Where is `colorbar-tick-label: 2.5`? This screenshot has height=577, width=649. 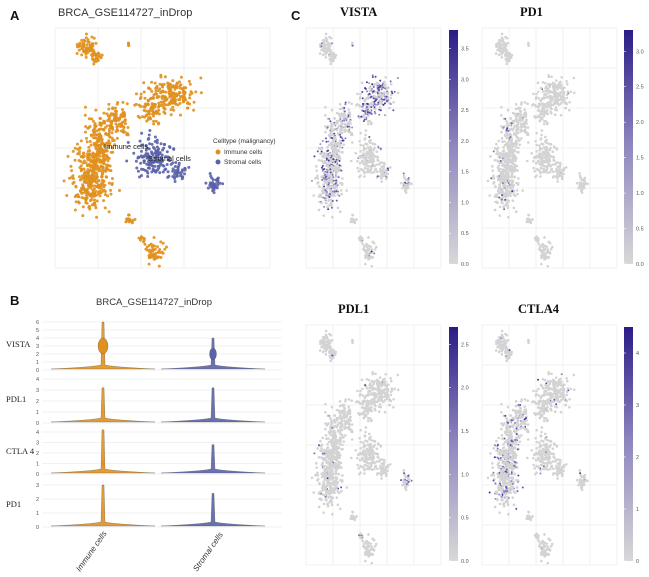
colorbar-tick-label: 2.5 is located at coordinates (640, 88).